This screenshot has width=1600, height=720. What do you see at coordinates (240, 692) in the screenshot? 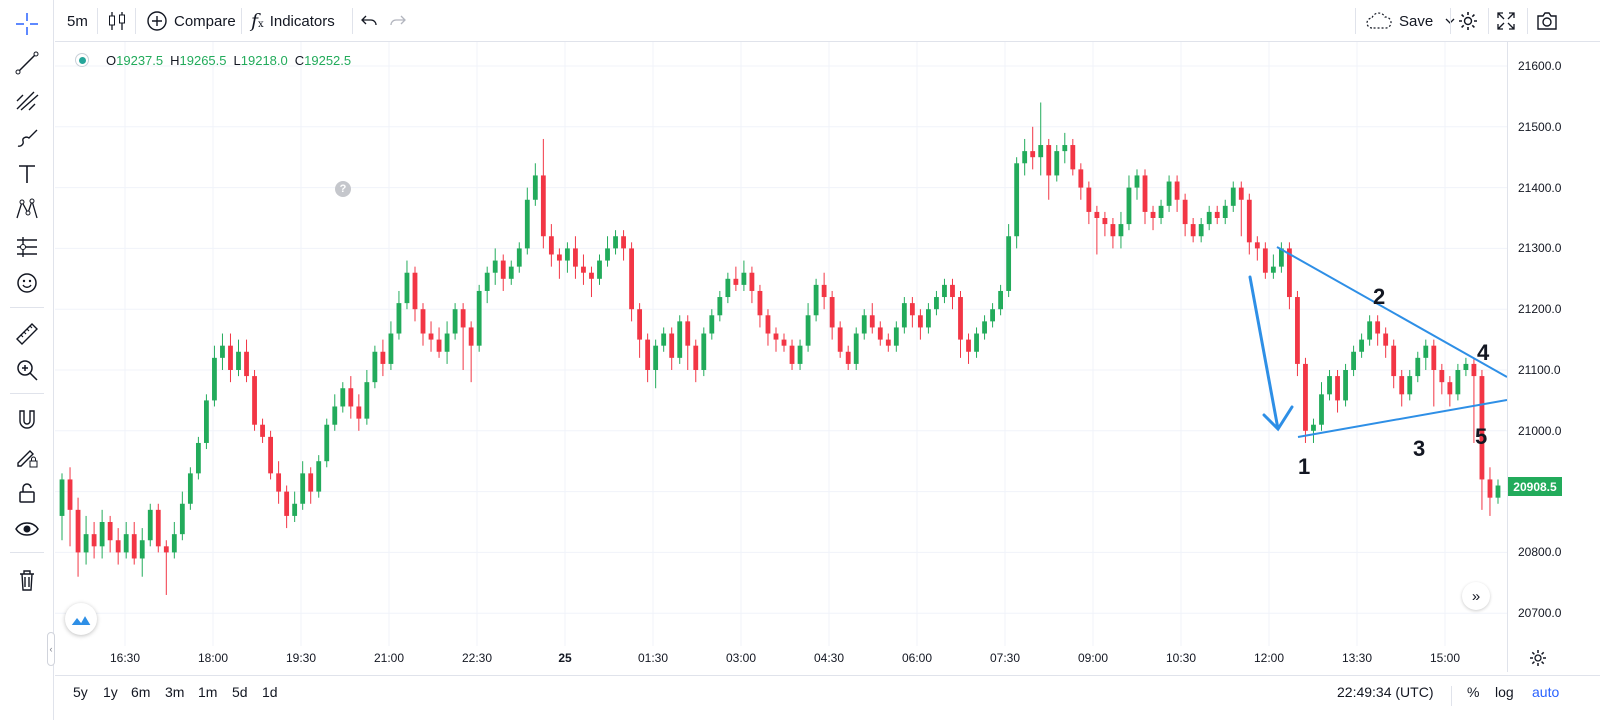
I see `range-button-5d: 5d` at bounding box center [240, 692].